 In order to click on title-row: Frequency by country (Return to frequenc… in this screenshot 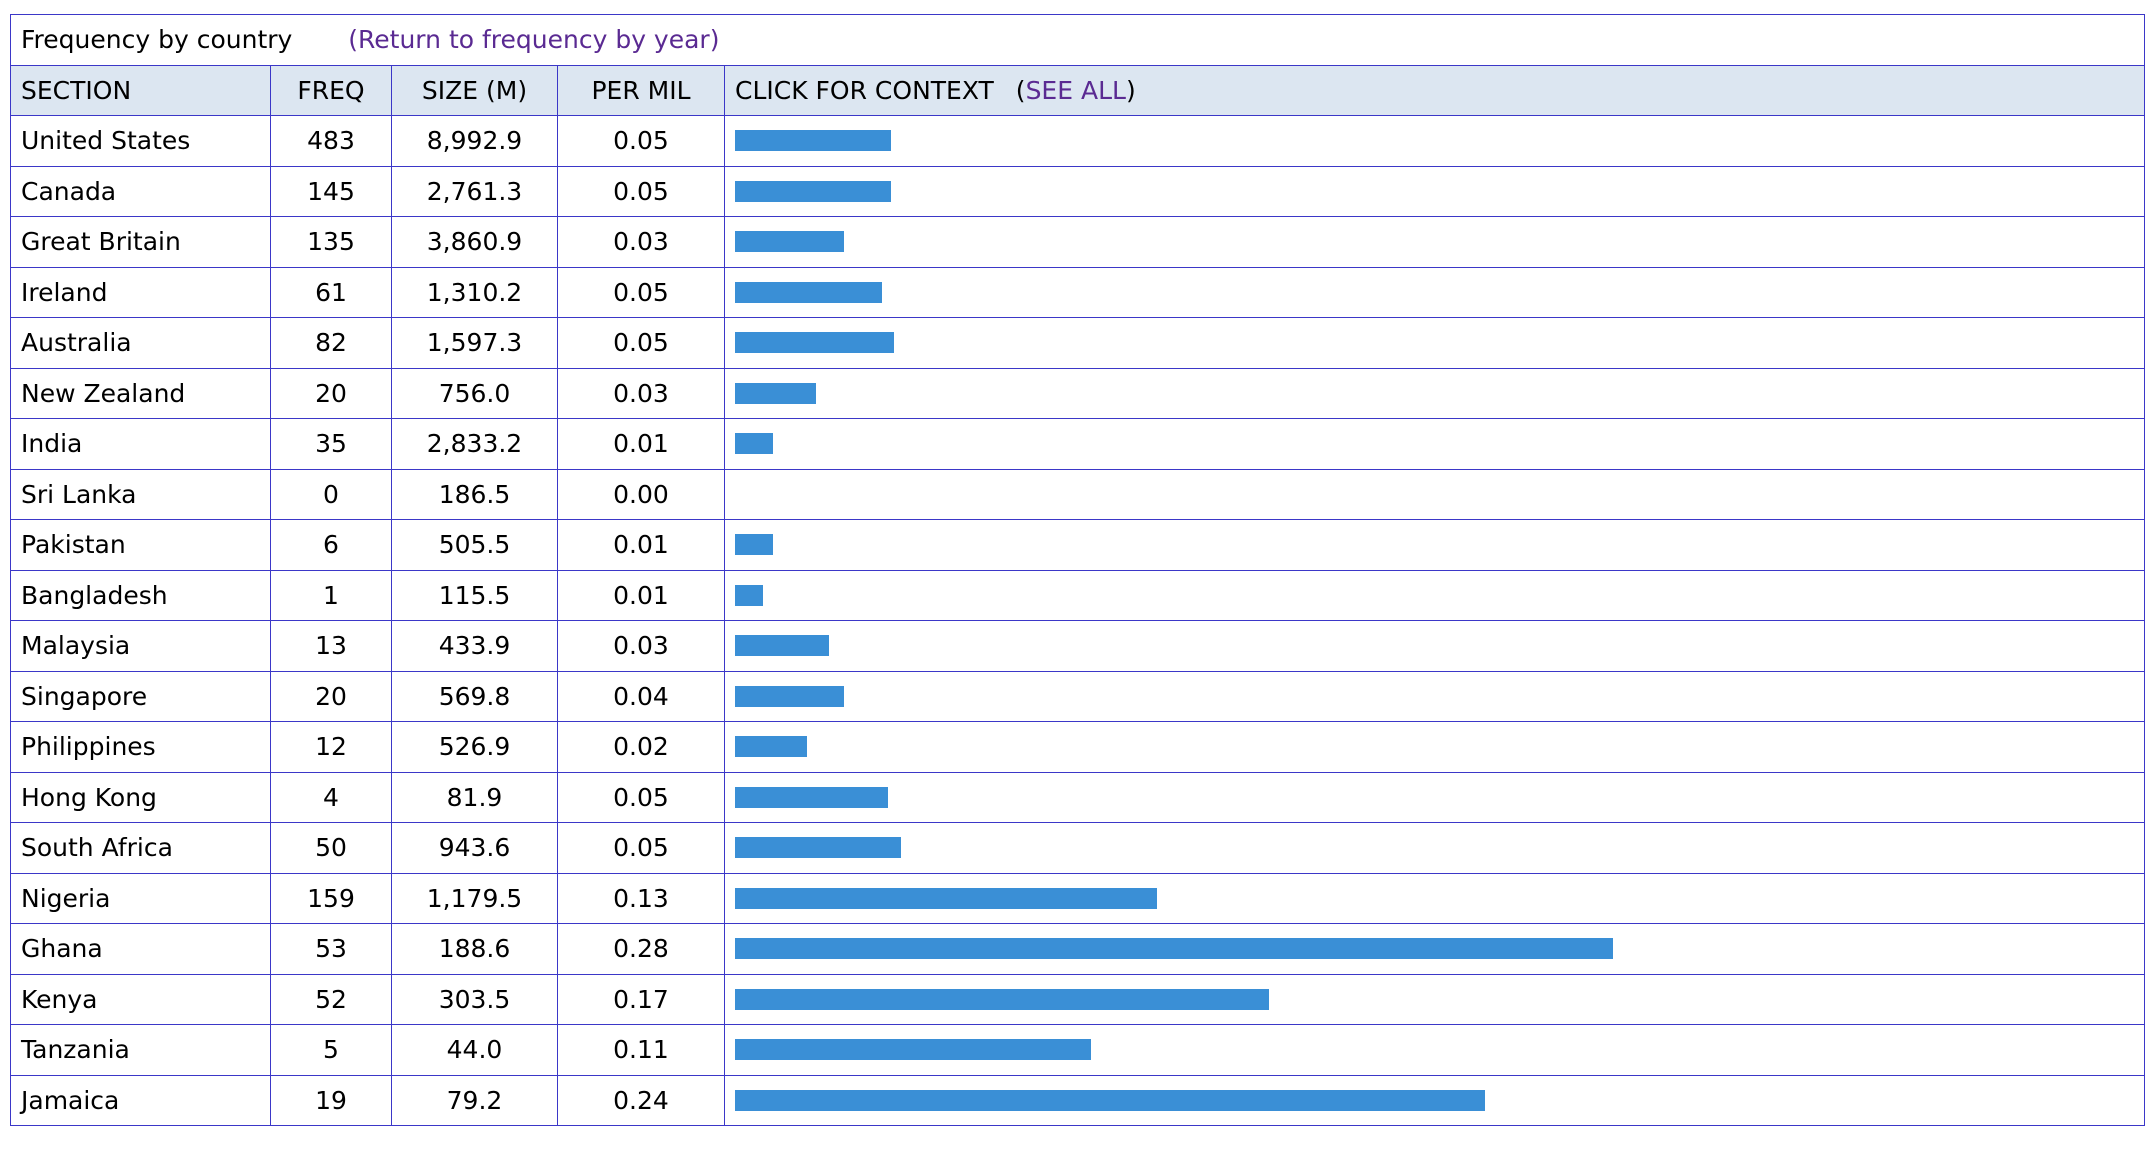, I will do `click(1077, 40)`.